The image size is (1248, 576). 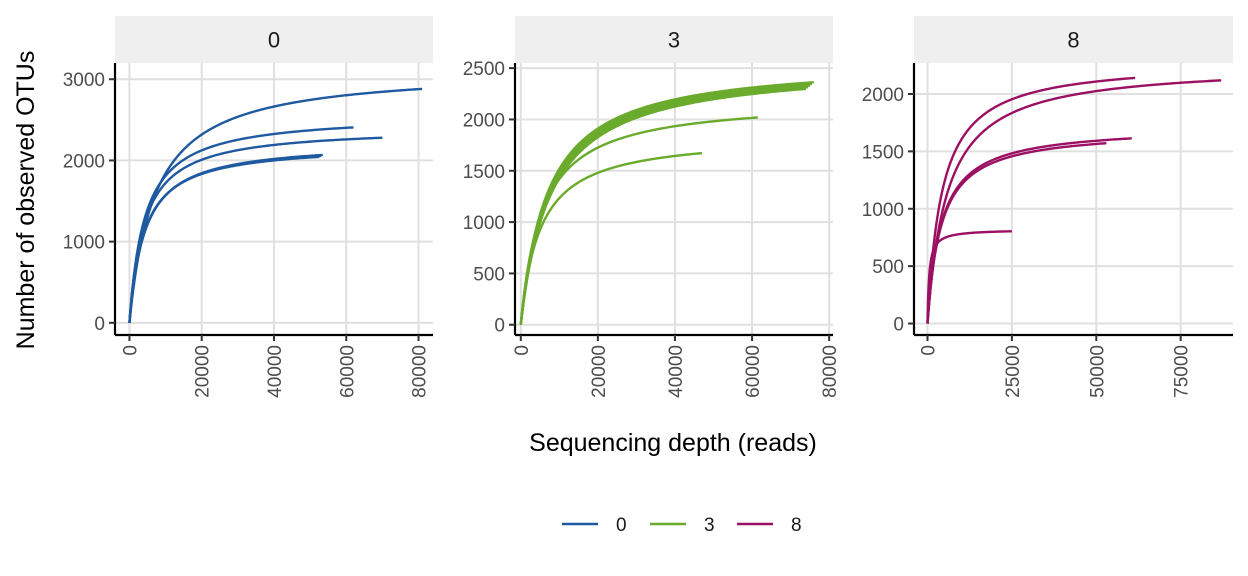 What do you see at coordinates (621, 525) in the screenshot?
I see `legend-label: 0` at bounding box center [621, 525].